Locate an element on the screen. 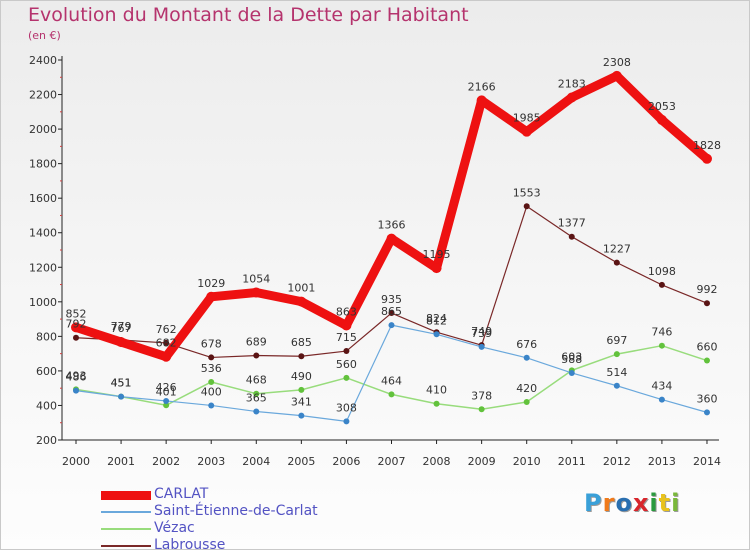  data-label-labrousse: 792 is located at coordinates (76, 324).